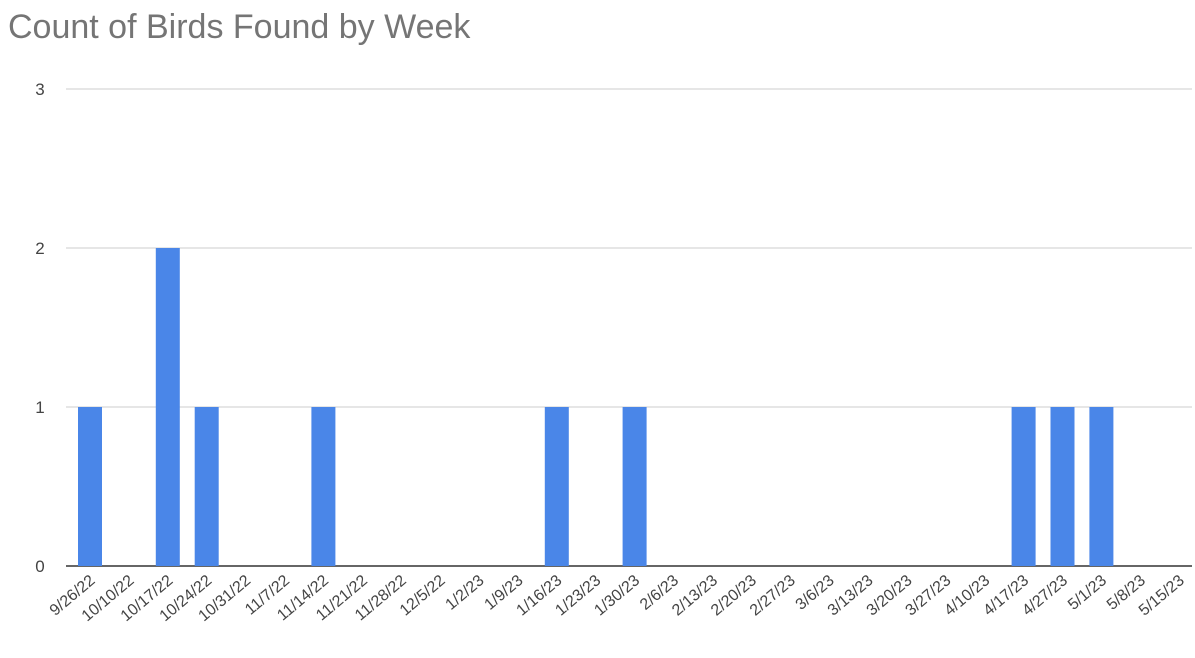 This screenshot has width=1195, height=658. Describe the element at coordinates (1087, 593) in the screenshot. I see `x-tick-label: 5/1/23` at that location.